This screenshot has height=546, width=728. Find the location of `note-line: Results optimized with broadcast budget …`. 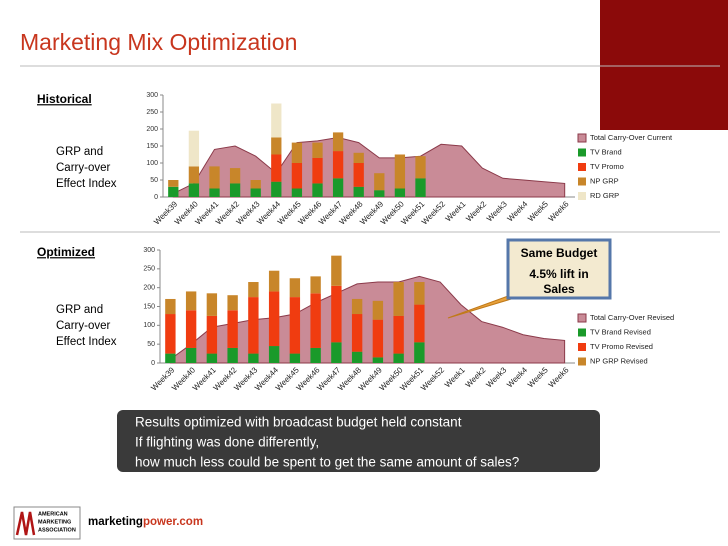

note-line: Results optimized with broadcast budget … is located at coordinates (298, 422).